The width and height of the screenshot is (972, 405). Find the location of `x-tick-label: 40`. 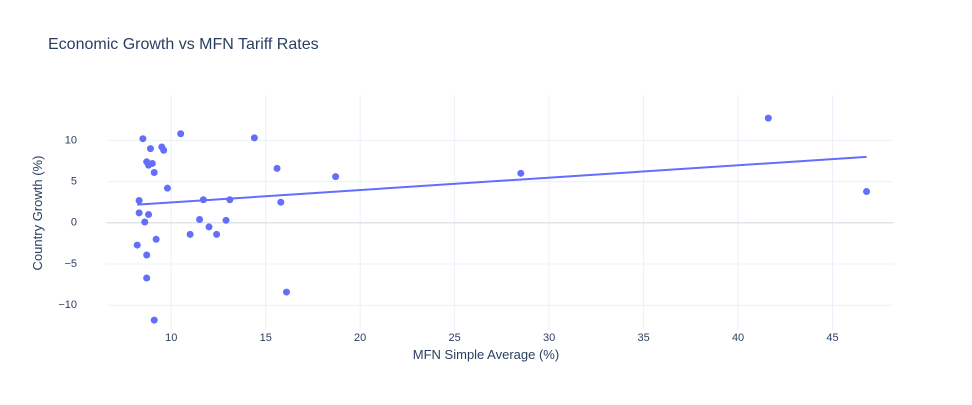

x-tick-label: 40 is located at coordinates (738, 338).